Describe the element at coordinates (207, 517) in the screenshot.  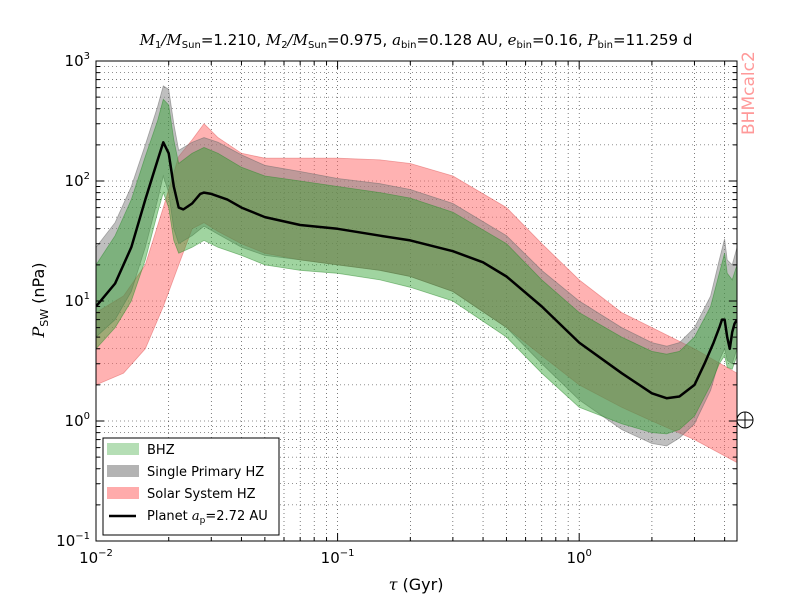
I see `legend-label-planet: Planet ap=2.72 AU` at that location.